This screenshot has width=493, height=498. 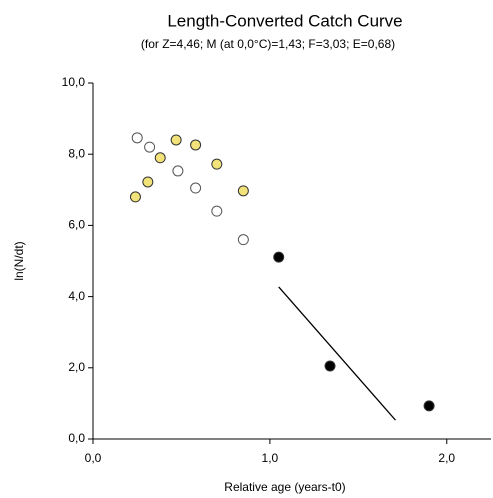 What do you see at coordinates (76, 225) in the screenshot?
I see `y-tick-label: 6,0` at bounding box center [76, 225].